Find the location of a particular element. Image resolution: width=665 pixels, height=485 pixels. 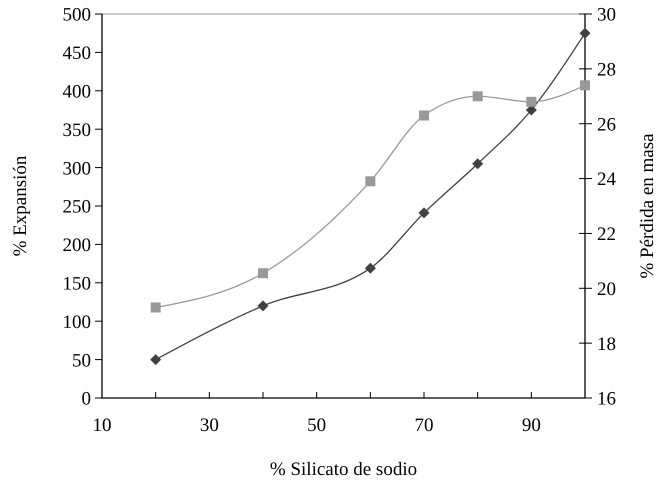

x-tick-label: 70 is located at coordinates (424, 425).